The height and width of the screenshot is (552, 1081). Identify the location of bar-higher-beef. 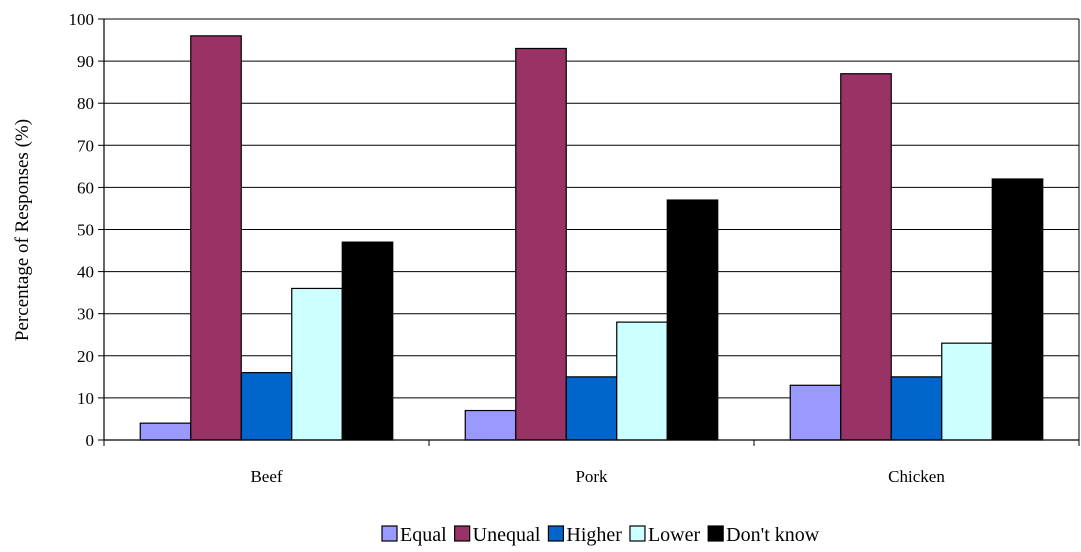
(266, 406).